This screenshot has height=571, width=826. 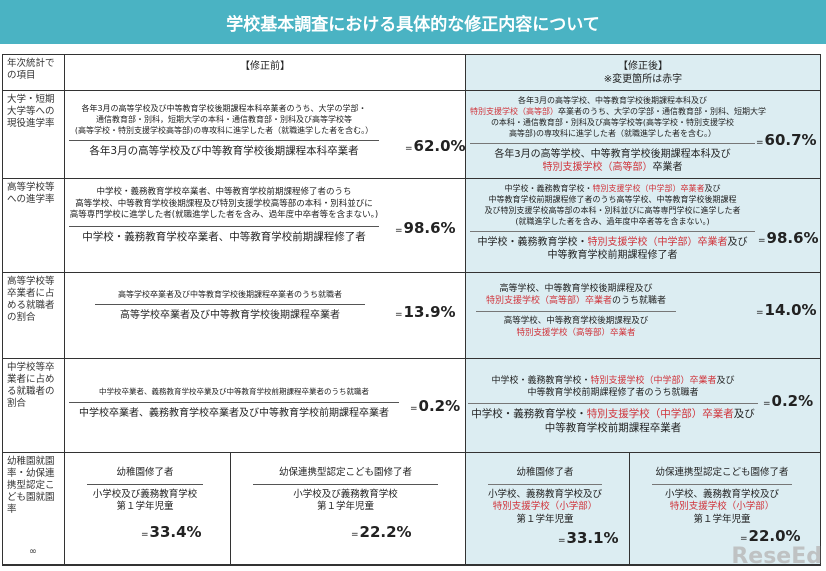 I want to click on header-after: 【修正後】 ※変更箇所は赤字, so click(x=643, y=73).